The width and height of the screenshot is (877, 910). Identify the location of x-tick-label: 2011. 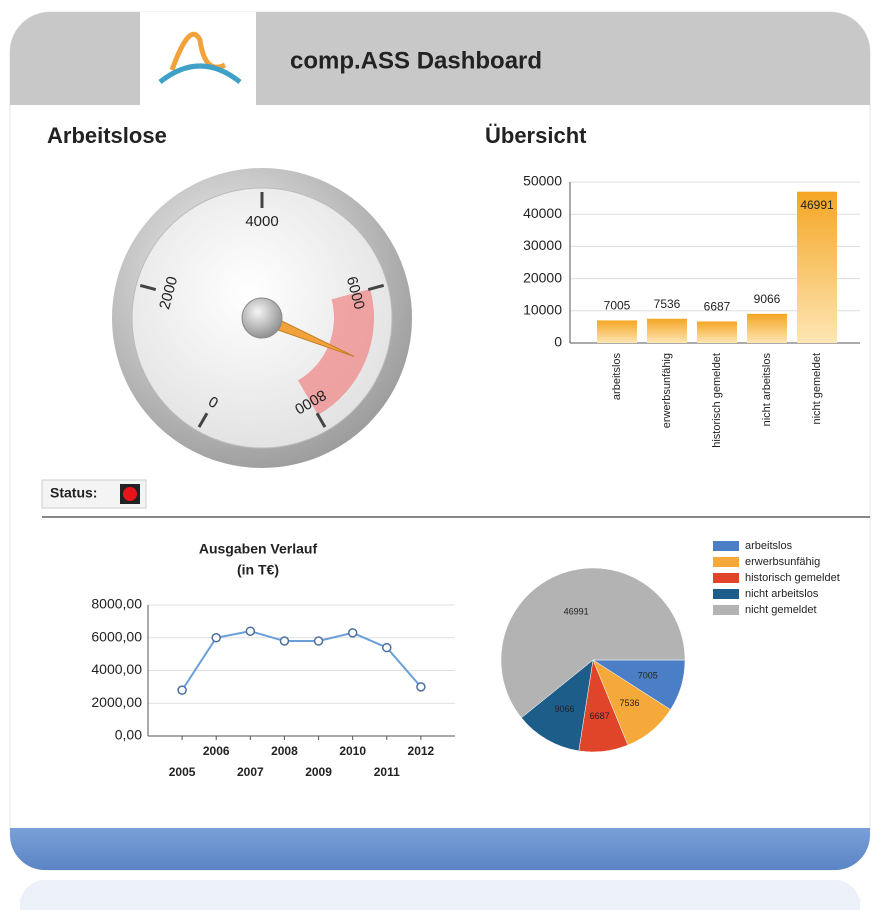
(387, 772).